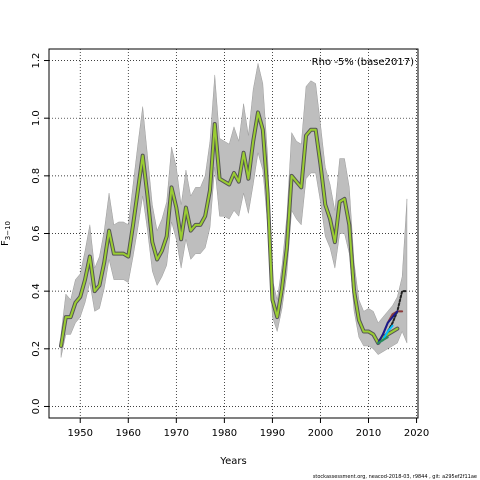 This screenshot has height=480, width=480. I want to click on y-axis-title-main: F, so click(5, 243).